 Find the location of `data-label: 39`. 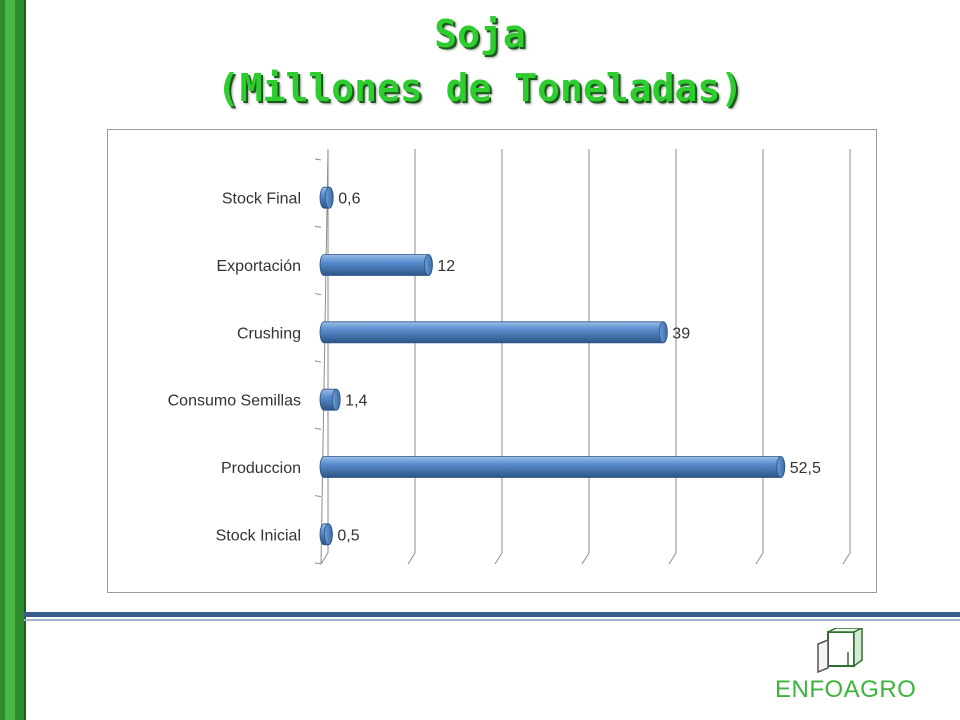

data-label: 39 is located at coordinates (681, 333).